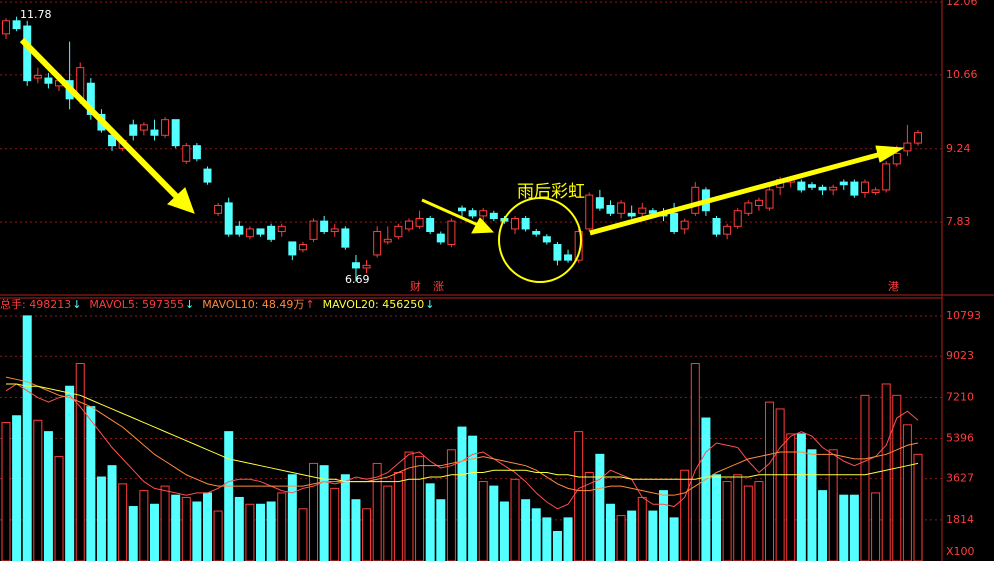  Describe the element at coordinates (438, 286) in the screenshot. I see `event-marker: 涨` at that location.